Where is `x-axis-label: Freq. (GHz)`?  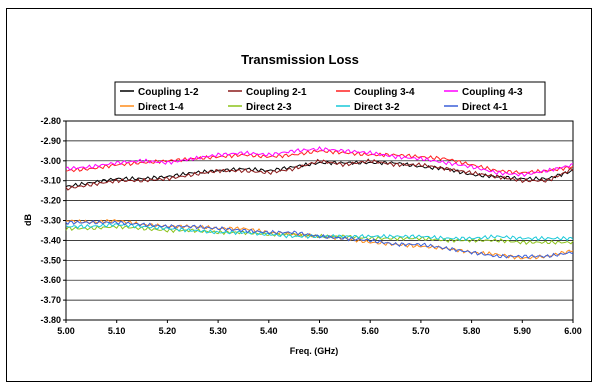 x-axis-label: Freq. (GHz) is located at coordinates (314, 351).